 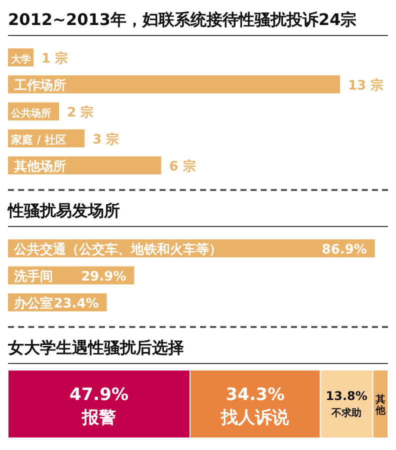 What do you see at coordinates (99, 395) in the screenshot?
I see `data-label: 47.9%` at bounding box center [99, 395].